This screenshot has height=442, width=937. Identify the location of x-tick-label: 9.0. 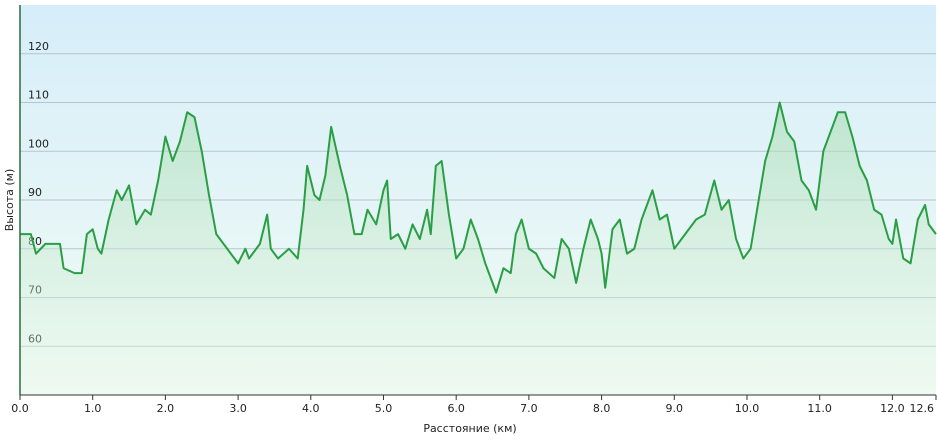
(675, 408).